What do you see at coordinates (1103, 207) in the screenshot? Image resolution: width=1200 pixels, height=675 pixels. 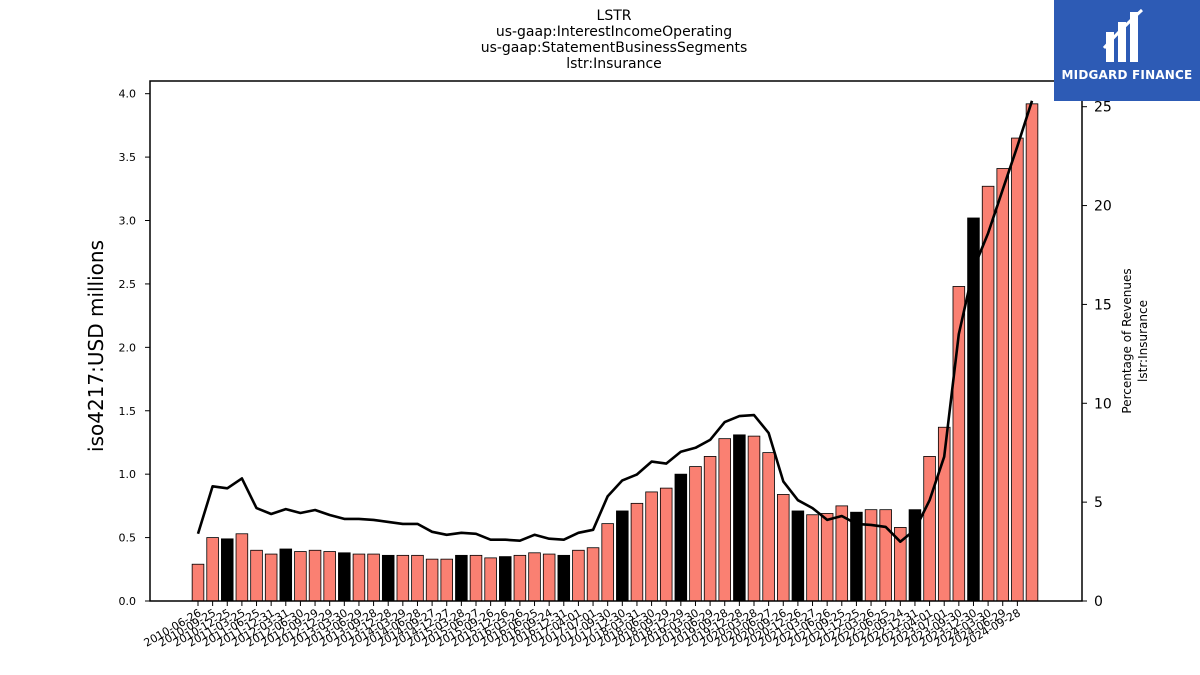 I see `ytick-label-right: 20` at bounding box center [1103, 207].